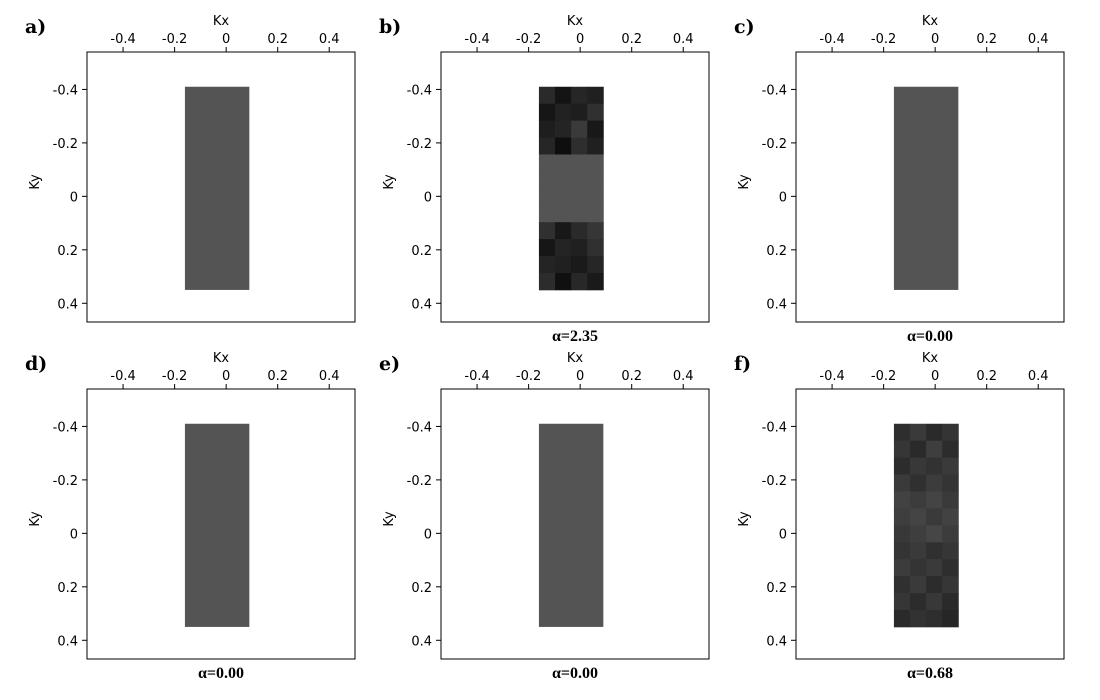  What do you see at coordinates (428, 197) in the screenshot?
I see `y-tick-label: 0` at bounding box center [428, 197].